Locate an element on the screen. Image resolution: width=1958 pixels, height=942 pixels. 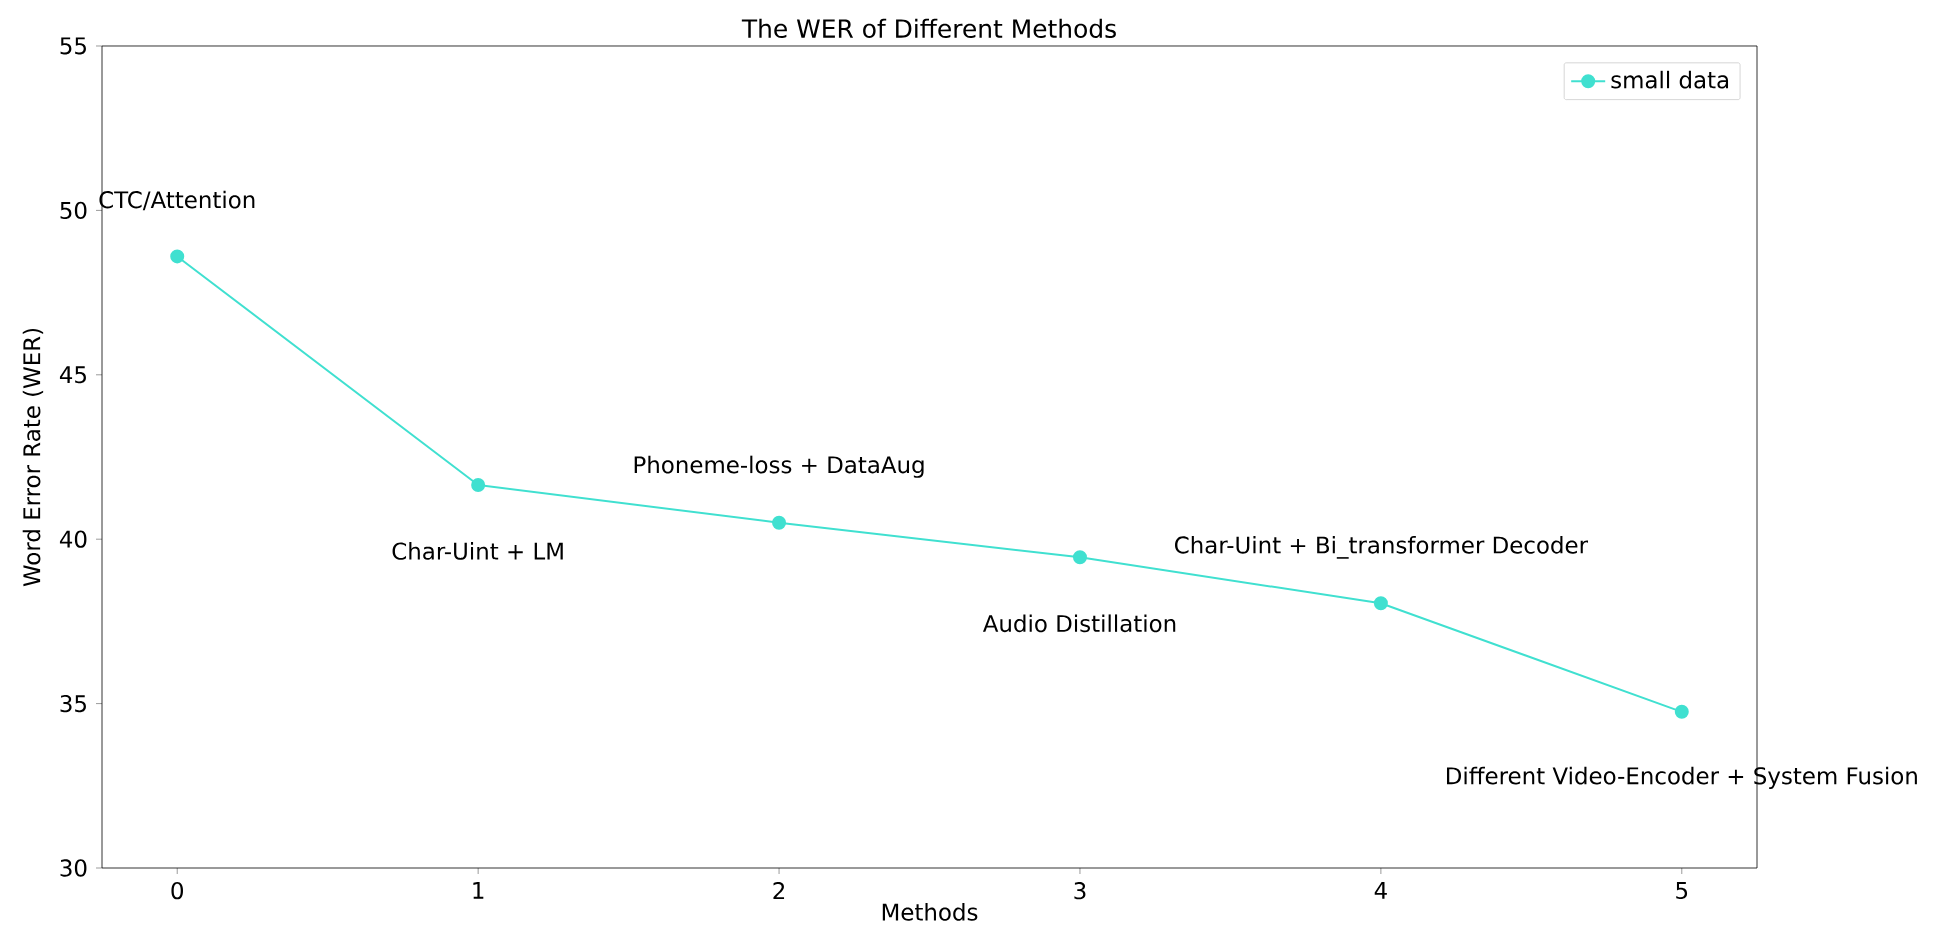
legend-label: small data is located at coordinates (1670, 79).